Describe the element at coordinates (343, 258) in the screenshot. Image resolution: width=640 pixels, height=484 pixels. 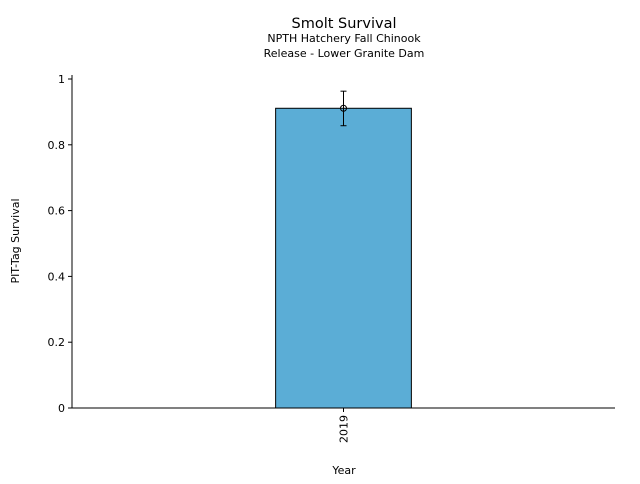
I see `bar` at that location.